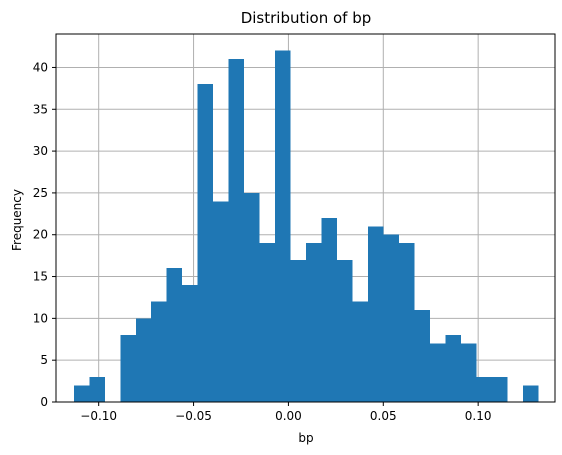 This screenshot has width=562, height=455. Describe the element at coordinates (40, 109) in the screenshot. I see `y-tick-label: 35` at that location.